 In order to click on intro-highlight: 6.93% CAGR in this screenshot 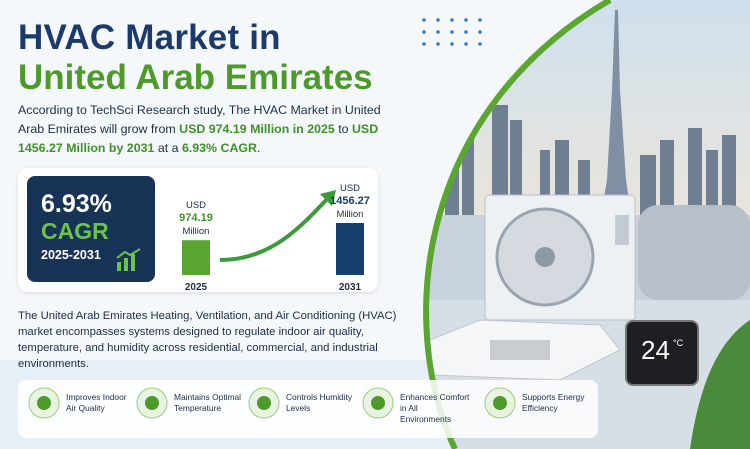, I will do `click(219, 148)`.